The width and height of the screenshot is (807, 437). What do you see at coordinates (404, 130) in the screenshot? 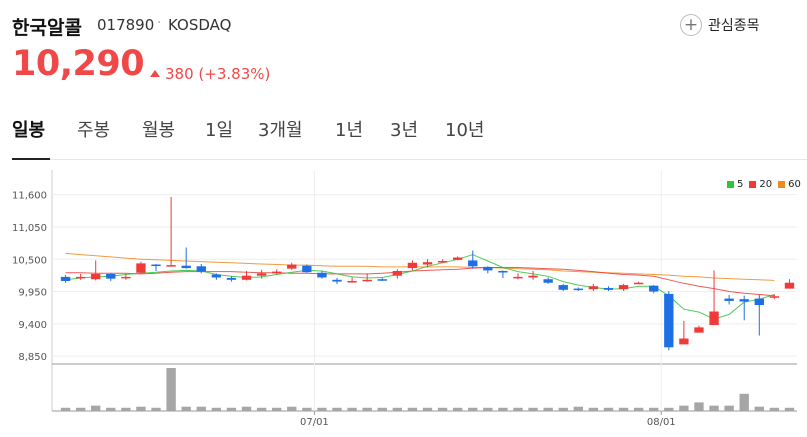
I see `tab-3year: 3년` at bounding box center [404, 130].